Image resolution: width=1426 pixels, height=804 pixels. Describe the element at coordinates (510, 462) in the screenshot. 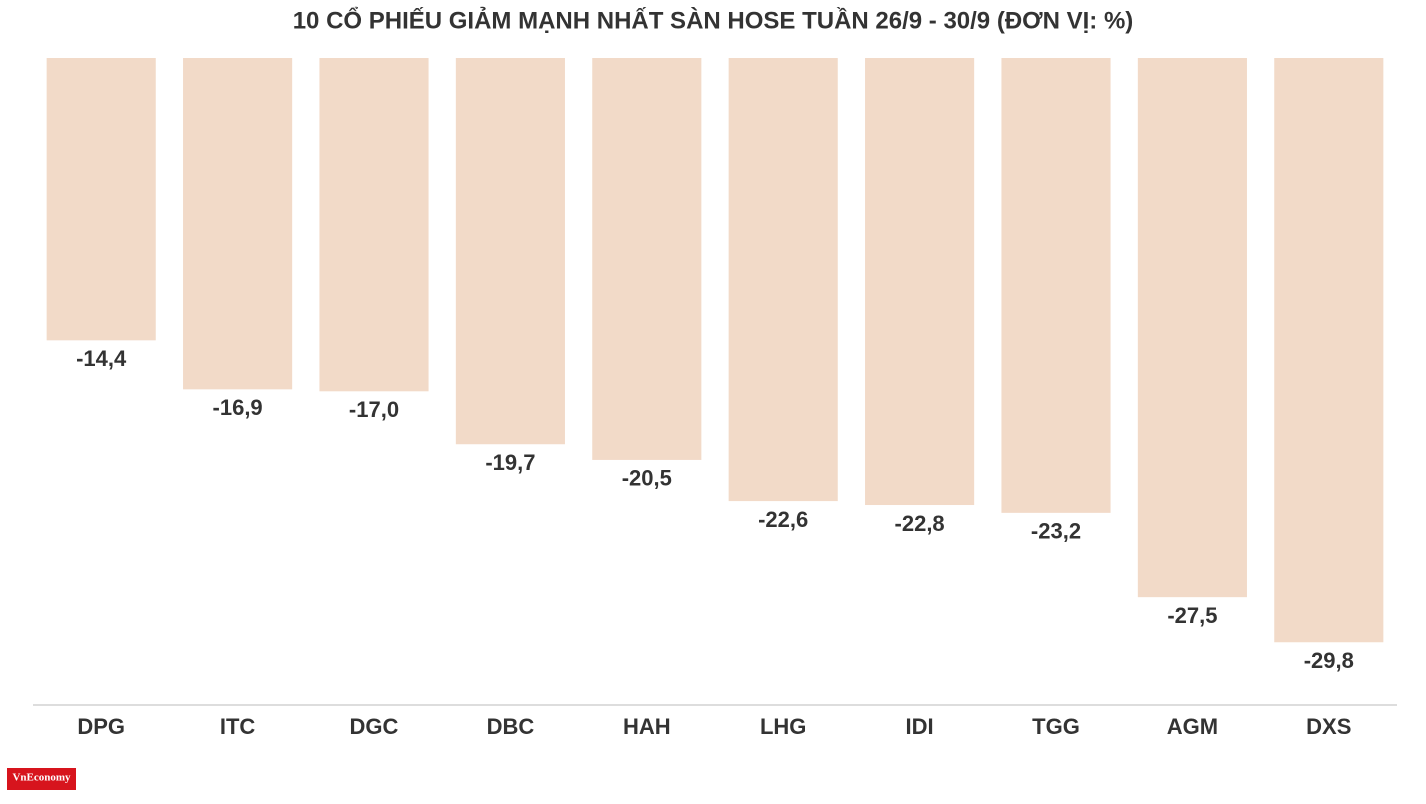

I see `value-label: -19,7` at that location.